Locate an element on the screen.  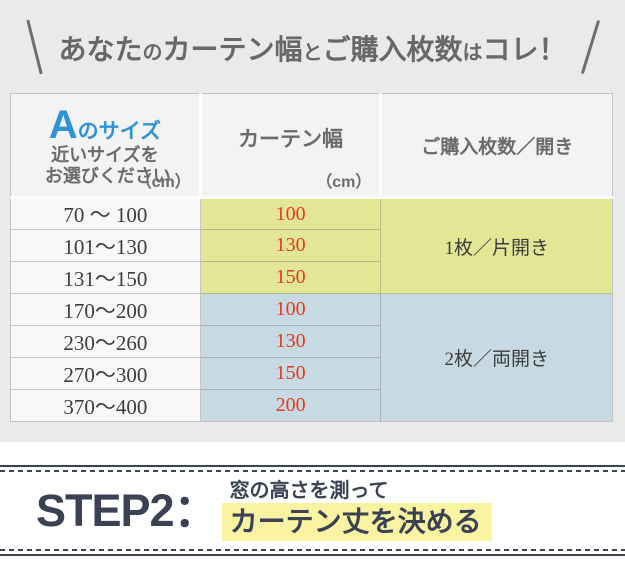
step2-line2-highlighted: カーテン丈を決める is located at coordinates (356, 522).